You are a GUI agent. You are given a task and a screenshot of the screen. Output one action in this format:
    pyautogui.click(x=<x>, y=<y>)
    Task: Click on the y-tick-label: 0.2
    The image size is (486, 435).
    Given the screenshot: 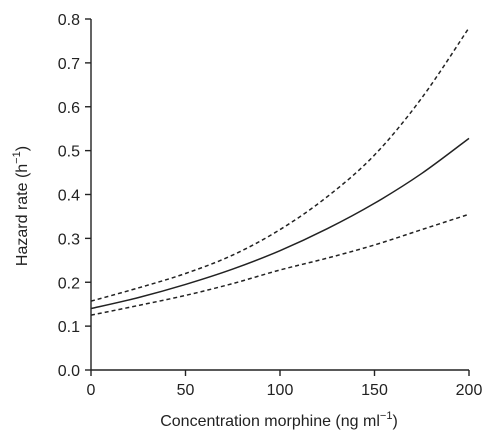 What is the action you would take?
    pyautogui.click(x=69, y=283)
    